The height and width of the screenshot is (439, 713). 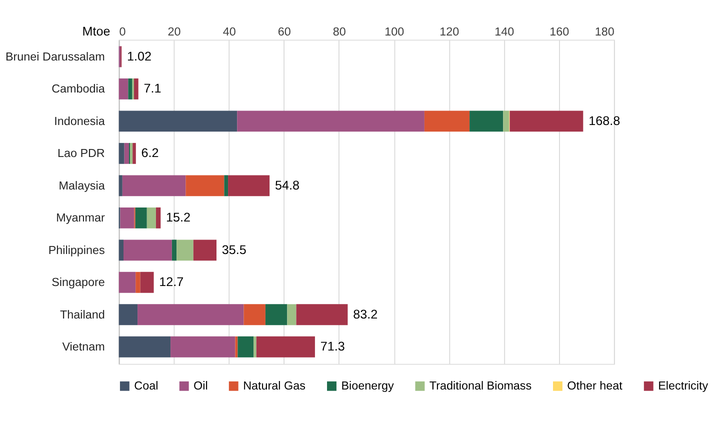 What do you see at coordinates (394, 32) in the screenshot?
I see `x-tick-label: 100` at bounding box center [394, 32].